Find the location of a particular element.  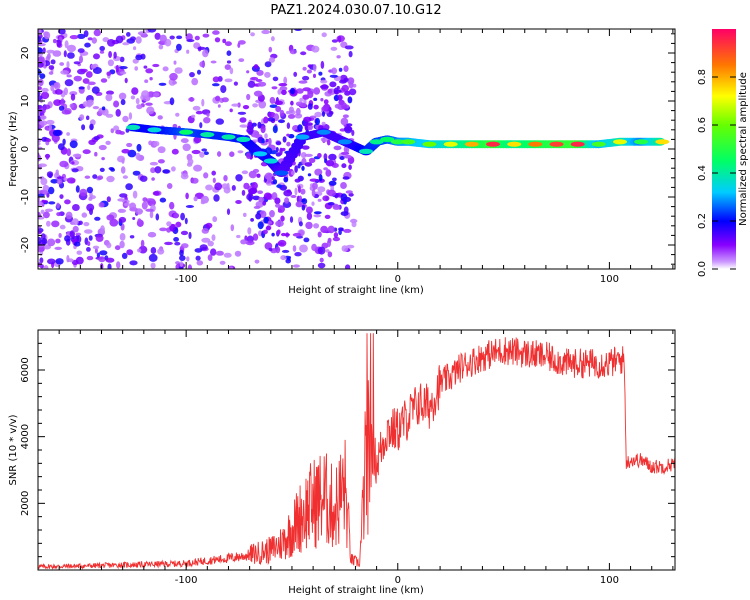

x-tick-label: 0 is located at coordinates (398, 580).